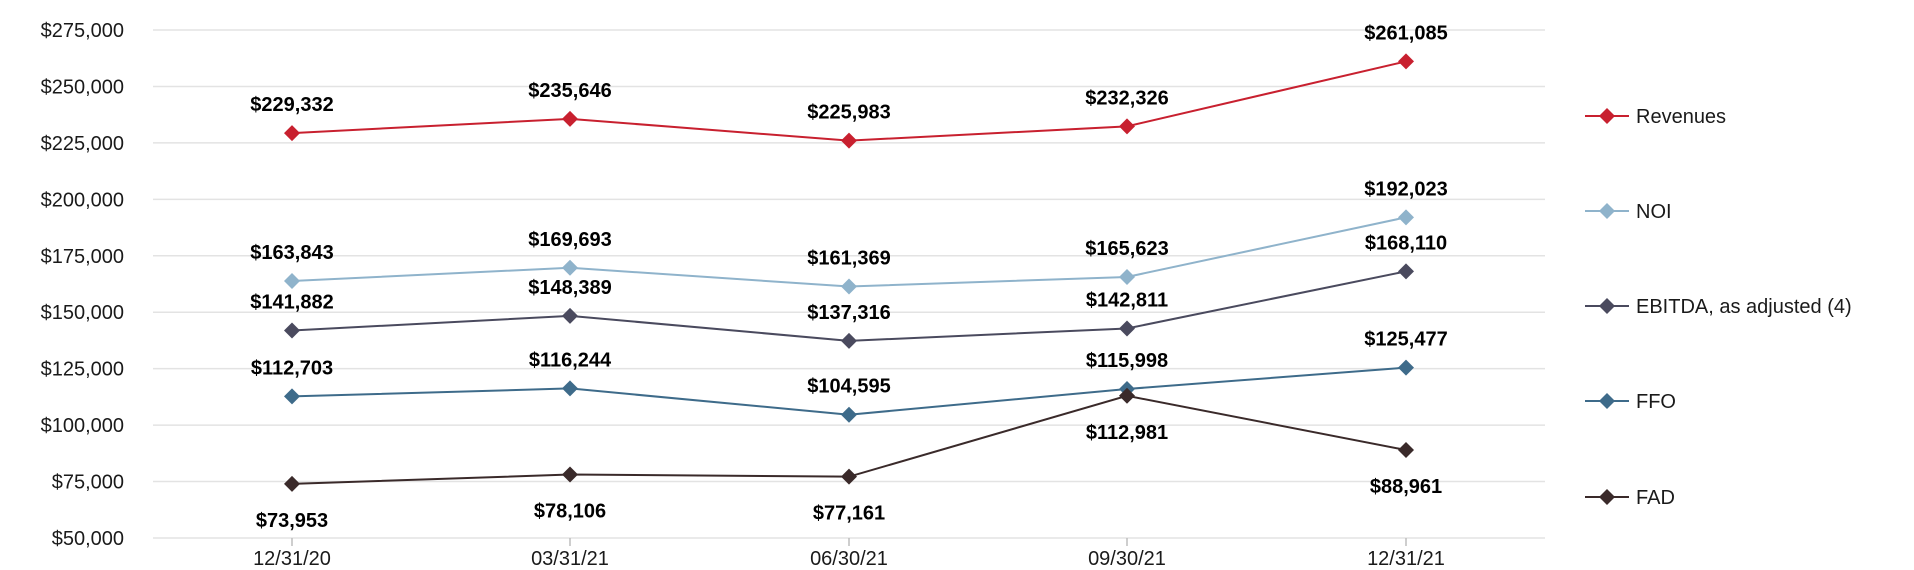  I want to click on y-tick-label: $100,000, so click(82, 426).